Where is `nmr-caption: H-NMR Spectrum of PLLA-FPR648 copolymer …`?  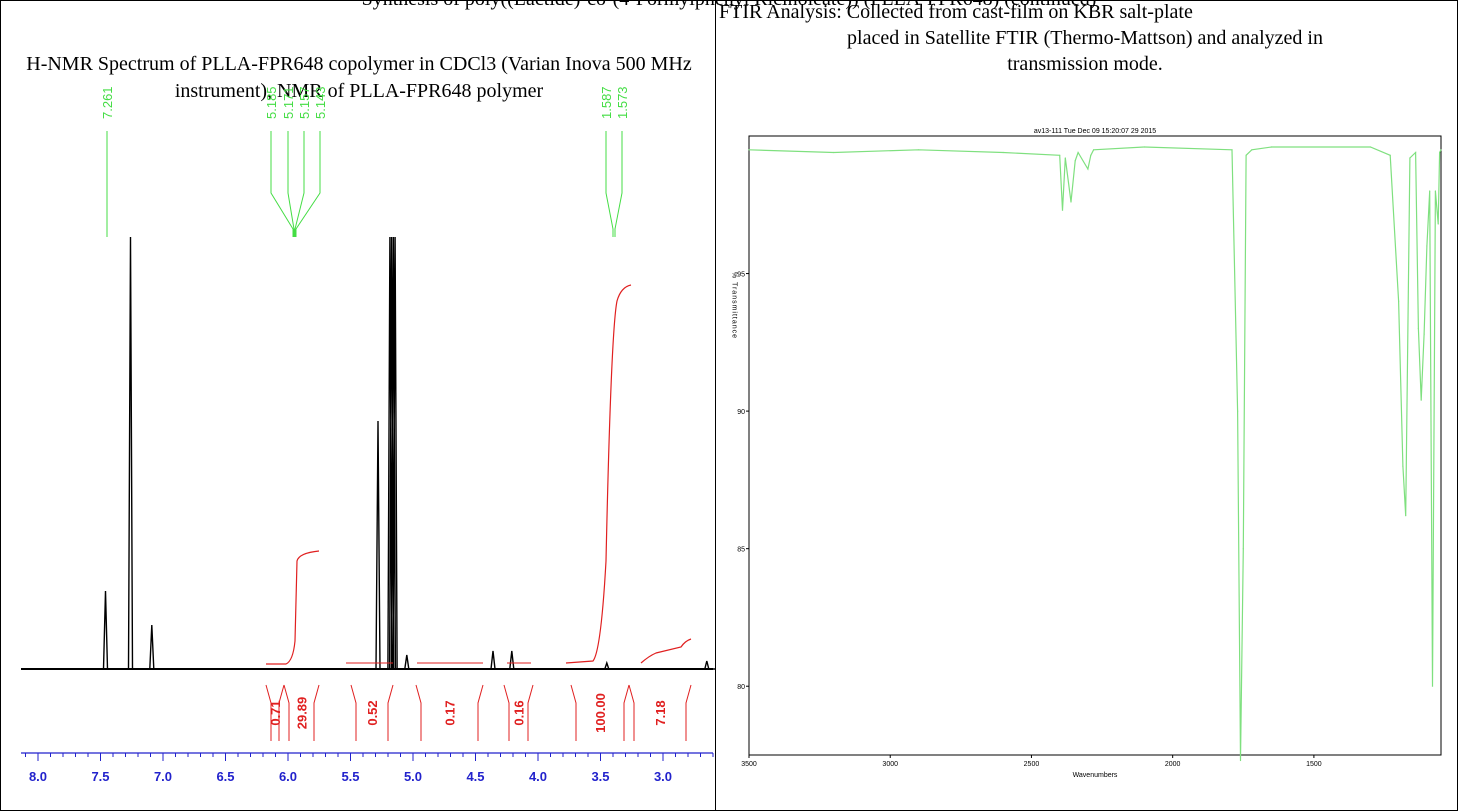
nmr-caption: H-NMR Spectrum of PLLA-FPR648 copolymer … is located at coordinates (359, 77).